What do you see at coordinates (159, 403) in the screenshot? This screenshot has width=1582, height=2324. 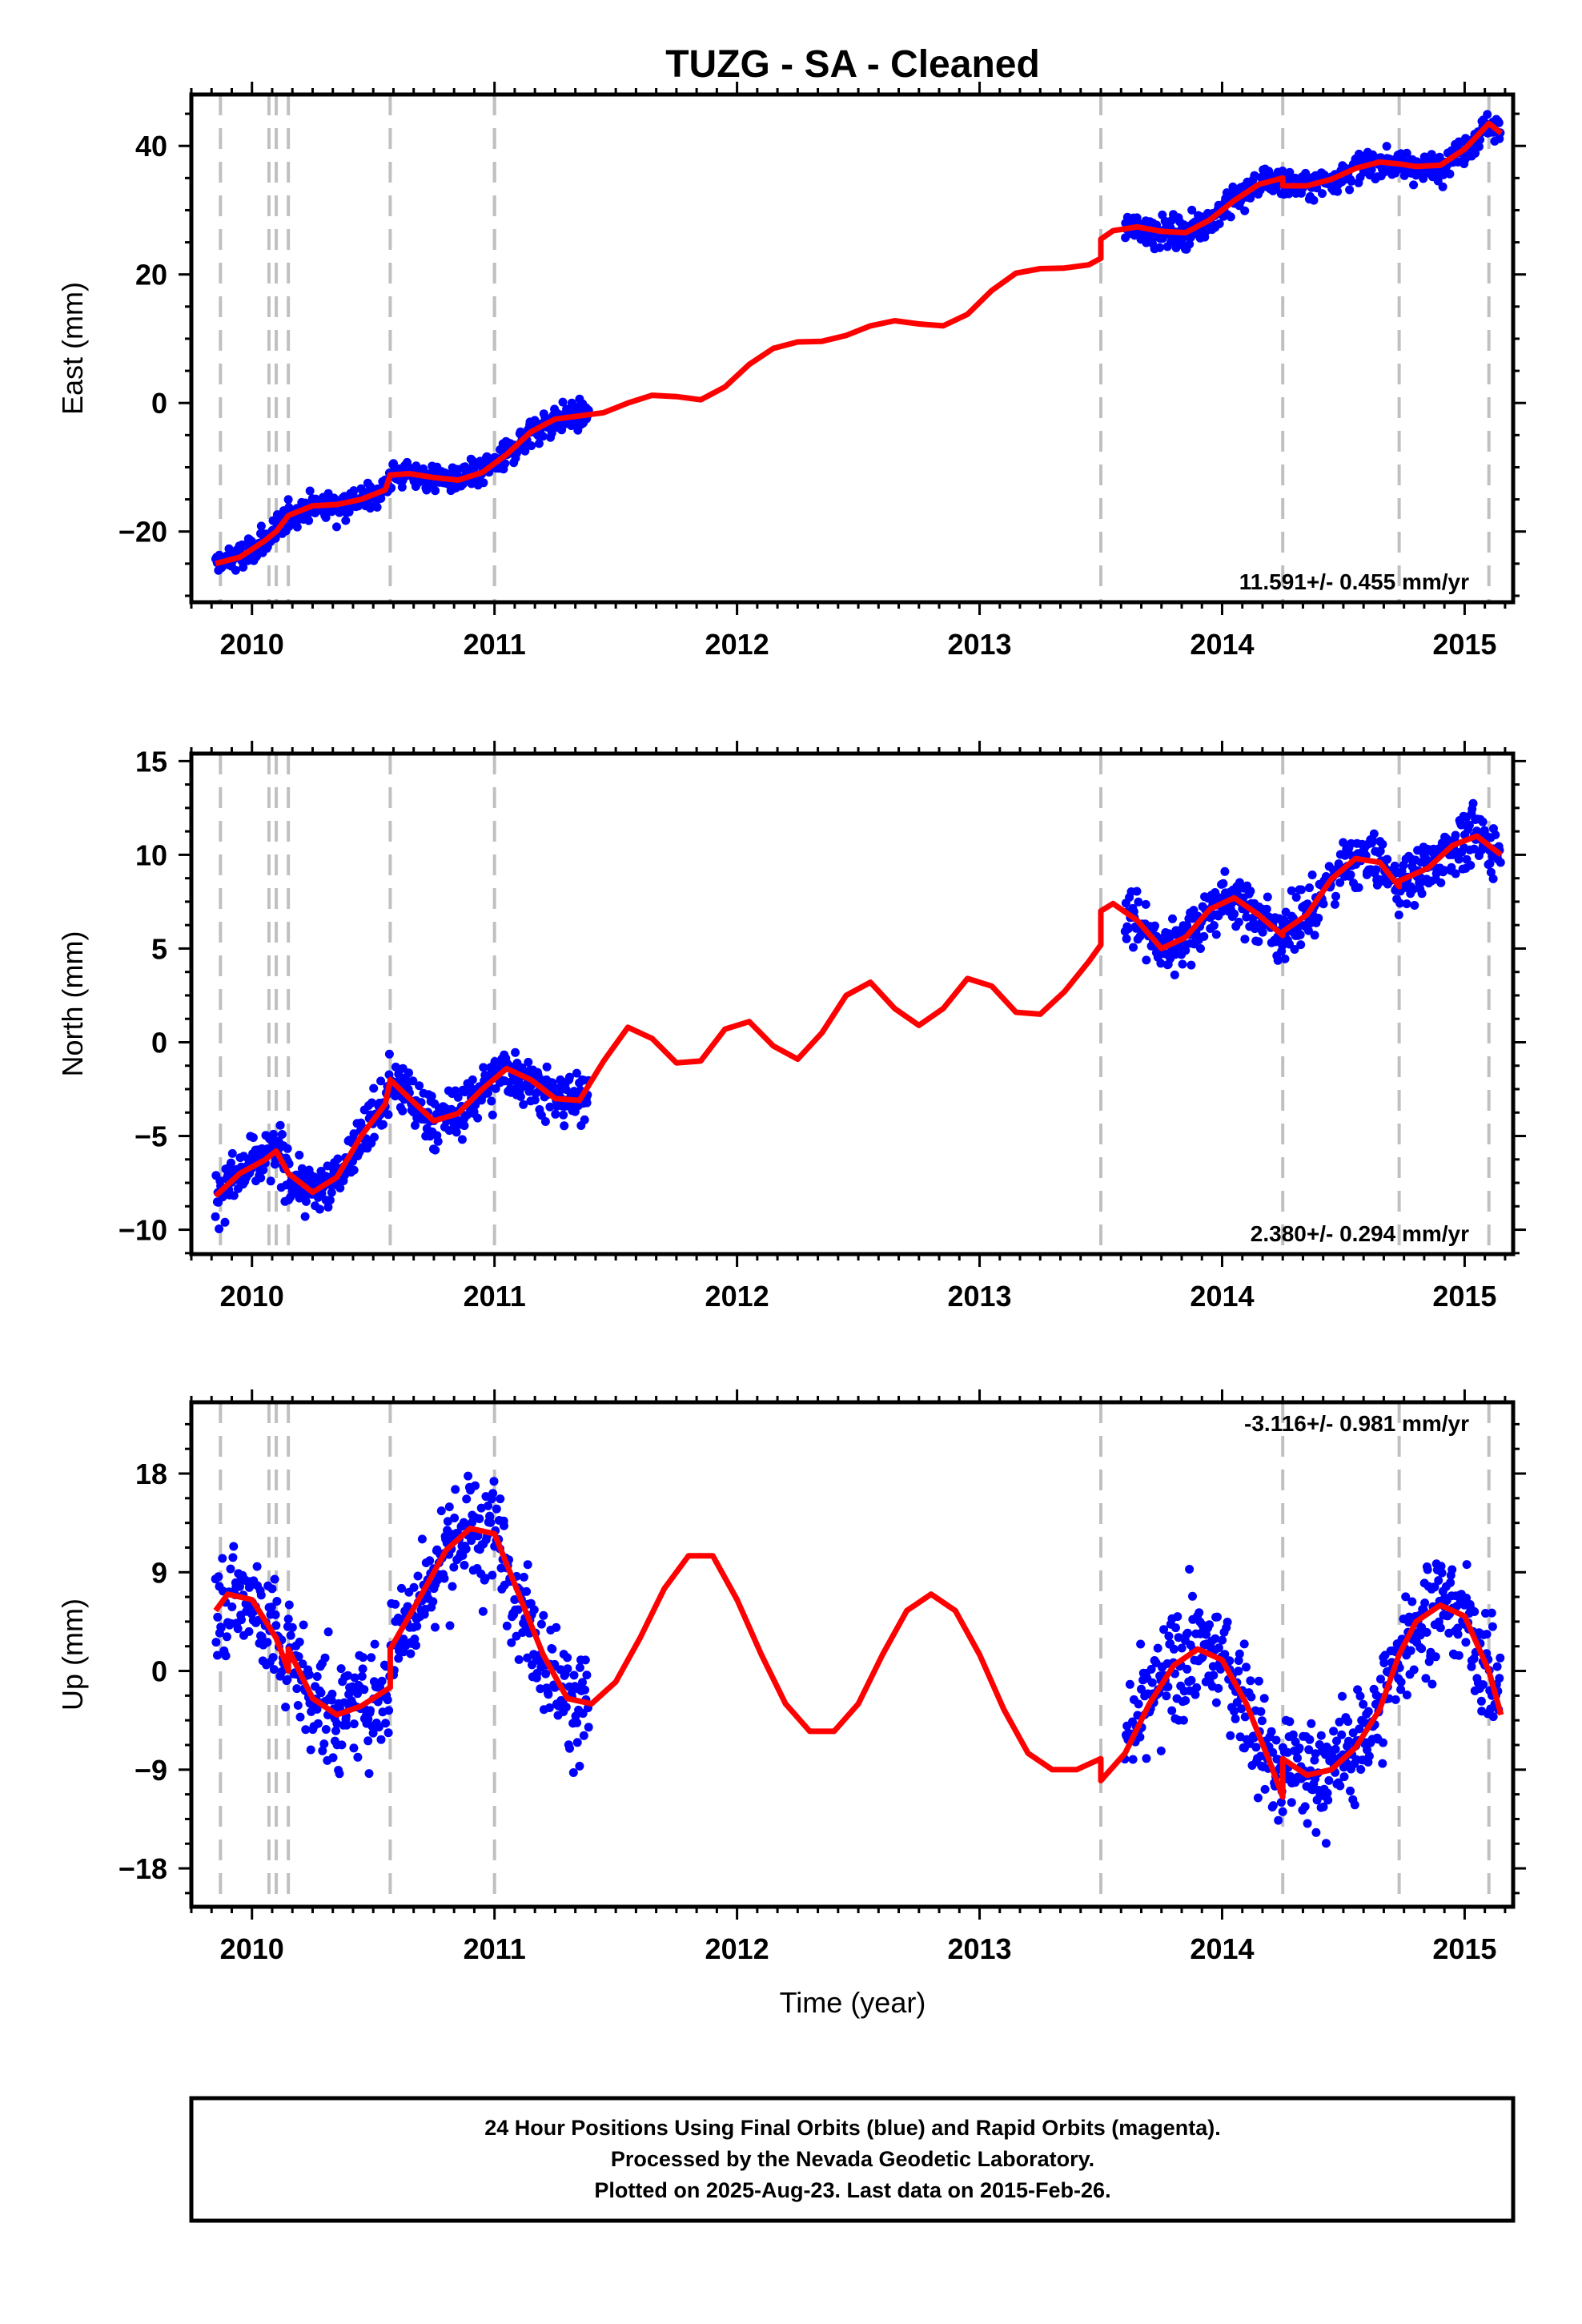 I see `y-tick-label: 0` at bounding box center [159, 403].